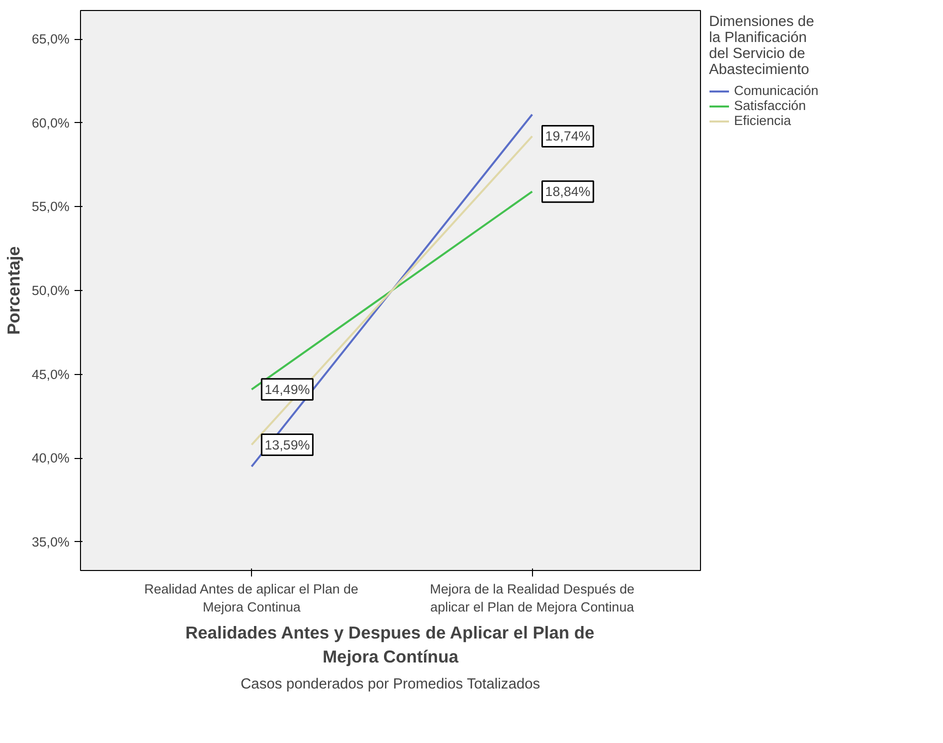 The height and width of the screenshot is (743, 943). Describe the element at coordinates (51, 39) in the screenshot. I see `y-tick-label: 65,0%` at that location.